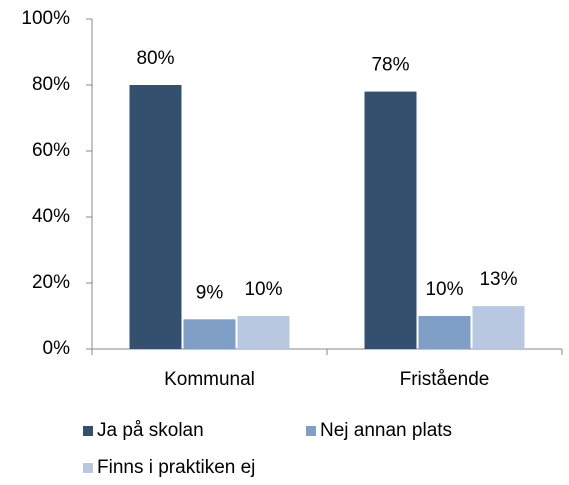 The height and width of the screenshot is (485, 569). What do you see at coordinates (386, 430) in the screenshot?
I see `legend-label: Nej annan plats` at bounding box center [386, 430].